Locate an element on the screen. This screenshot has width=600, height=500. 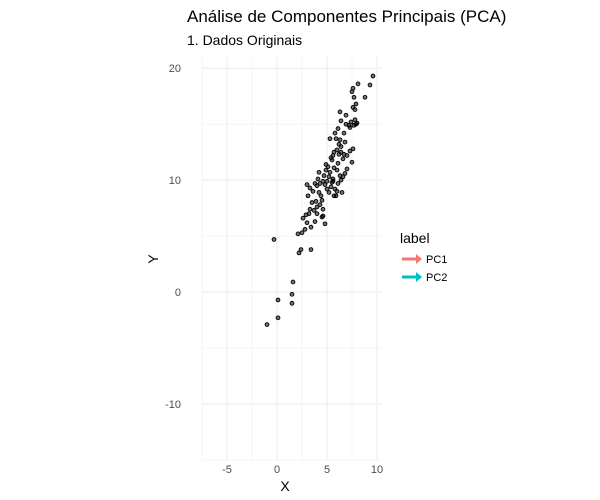
x-tick-label: 0 is located at coordinates (277, 470).